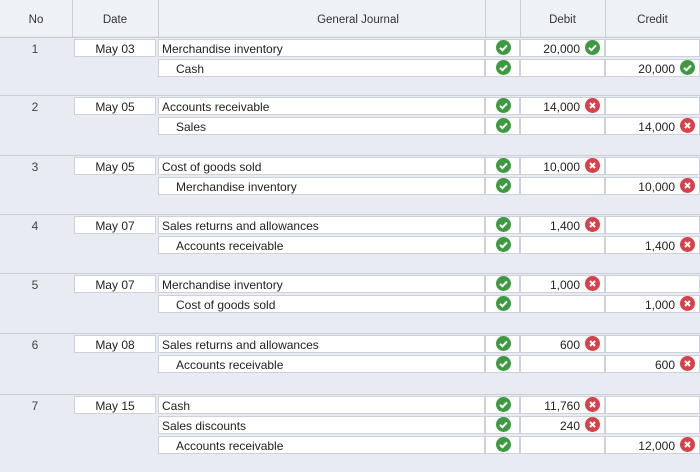 The image size is (700, 472). What do you see at coordinates (115, 48) in the screenshot?
I see `entry-date: May 03` at bounding box center [115, 48].